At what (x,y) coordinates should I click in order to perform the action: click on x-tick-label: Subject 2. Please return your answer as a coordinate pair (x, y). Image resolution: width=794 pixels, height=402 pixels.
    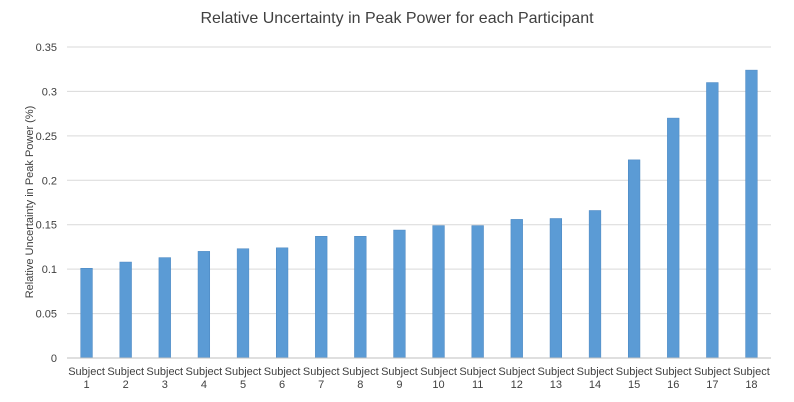
    Looking at the image, I should click on (125, 378).